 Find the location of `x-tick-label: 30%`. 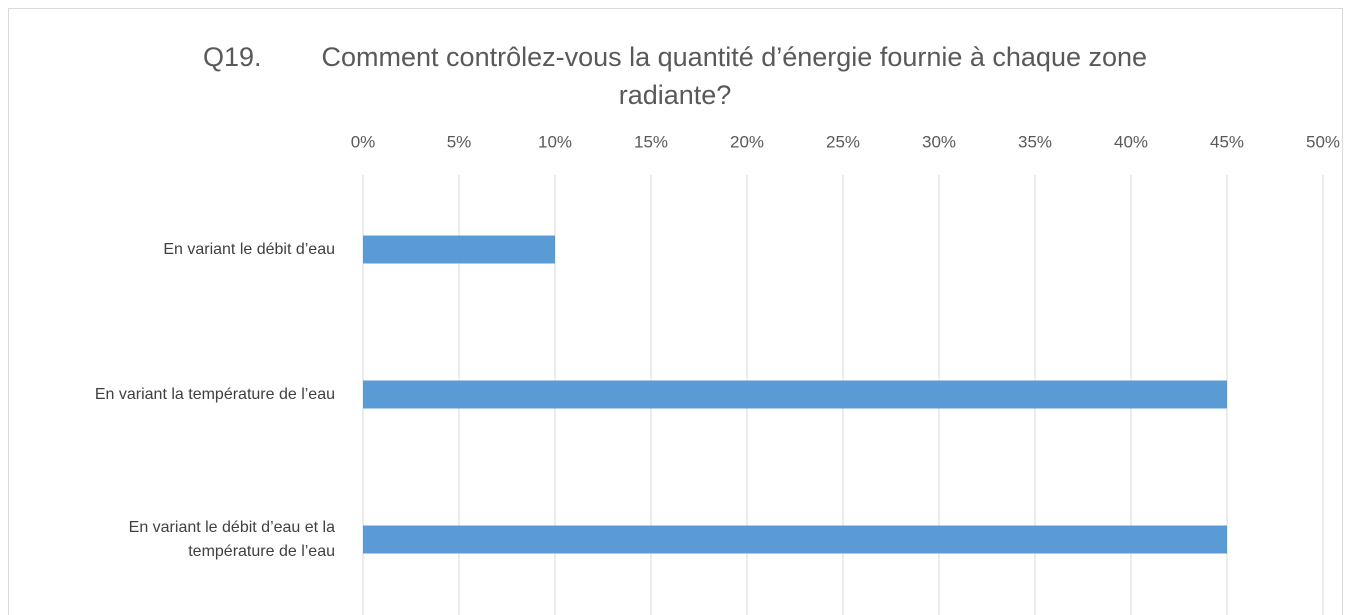

x-tick-label: 30% is located at coordinates (939, 141).